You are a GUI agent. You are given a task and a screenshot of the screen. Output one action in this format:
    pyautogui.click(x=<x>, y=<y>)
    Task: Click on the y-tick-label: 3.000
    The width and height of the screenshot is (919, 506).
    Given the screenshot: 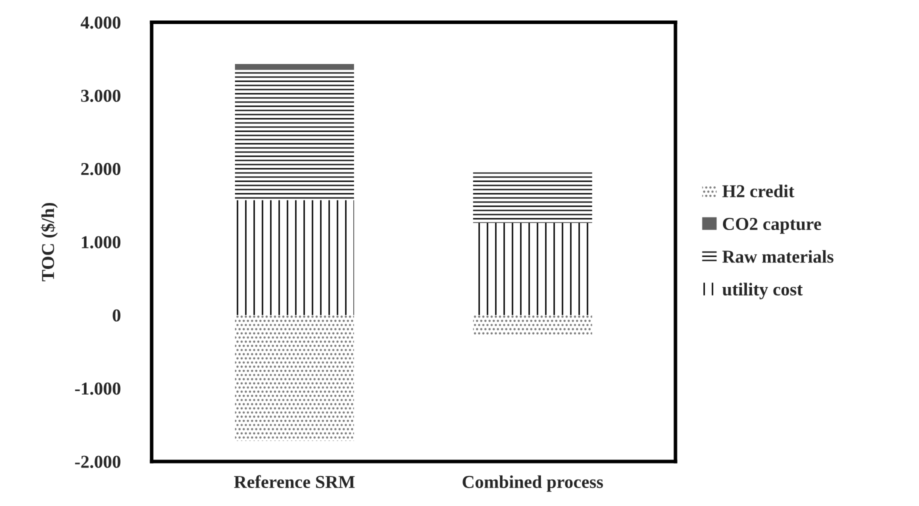 What is the action you would take?
    pyautogui.click(x=100, y=96)
    